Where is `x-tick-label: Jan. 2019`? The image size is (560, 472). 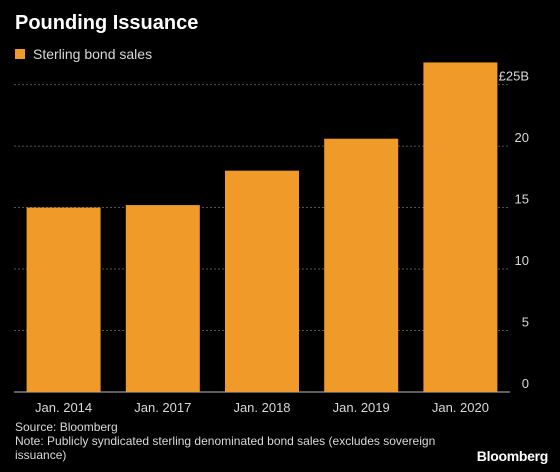
x-tick-label: Jan. 2019 is located at coordinates (361, 407).